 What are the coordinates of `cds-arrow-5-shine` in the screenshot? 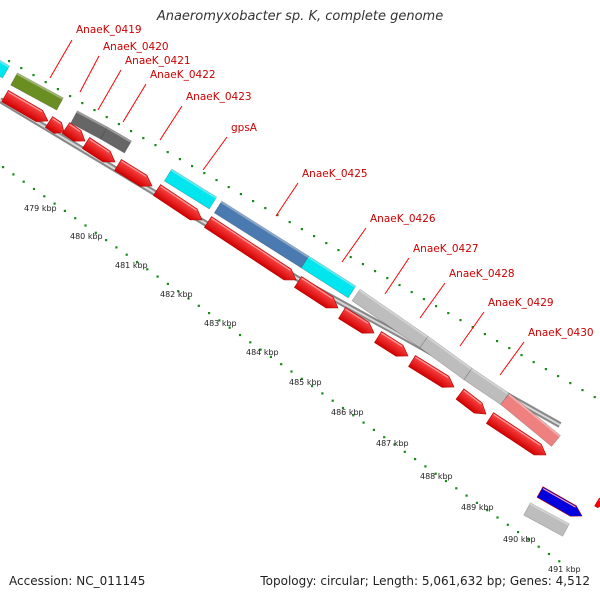 It's located at (178, 198).